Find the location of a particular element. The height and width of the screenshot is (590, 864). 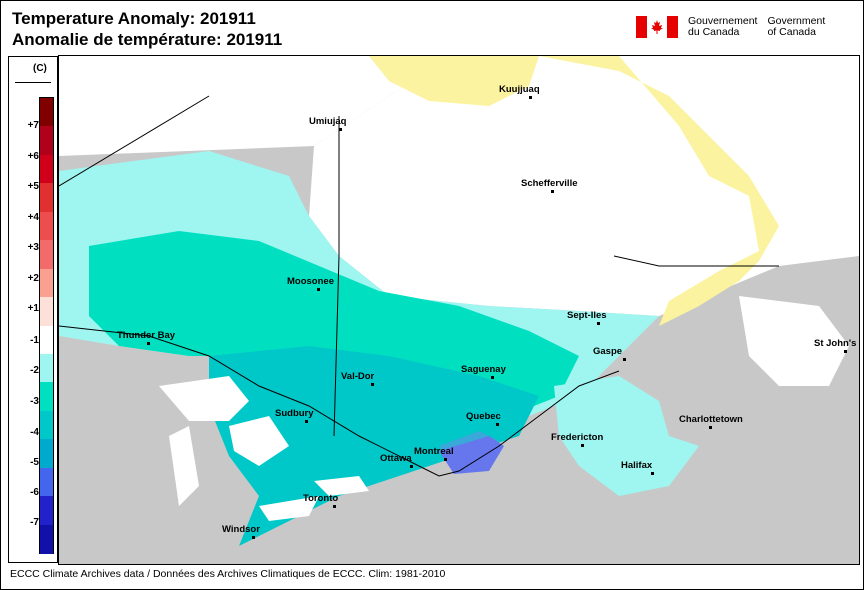

title-english: Temperature Anomaly: 201911 is located at coordinates (134, 18).